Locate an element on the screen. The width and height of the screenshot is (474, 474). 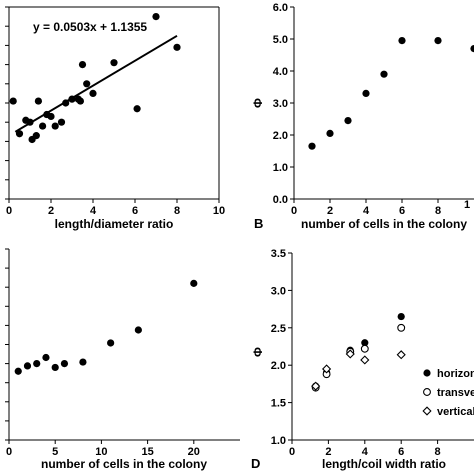
panel-d-x-tick-label: 4 is located at coordinates (365, 452).